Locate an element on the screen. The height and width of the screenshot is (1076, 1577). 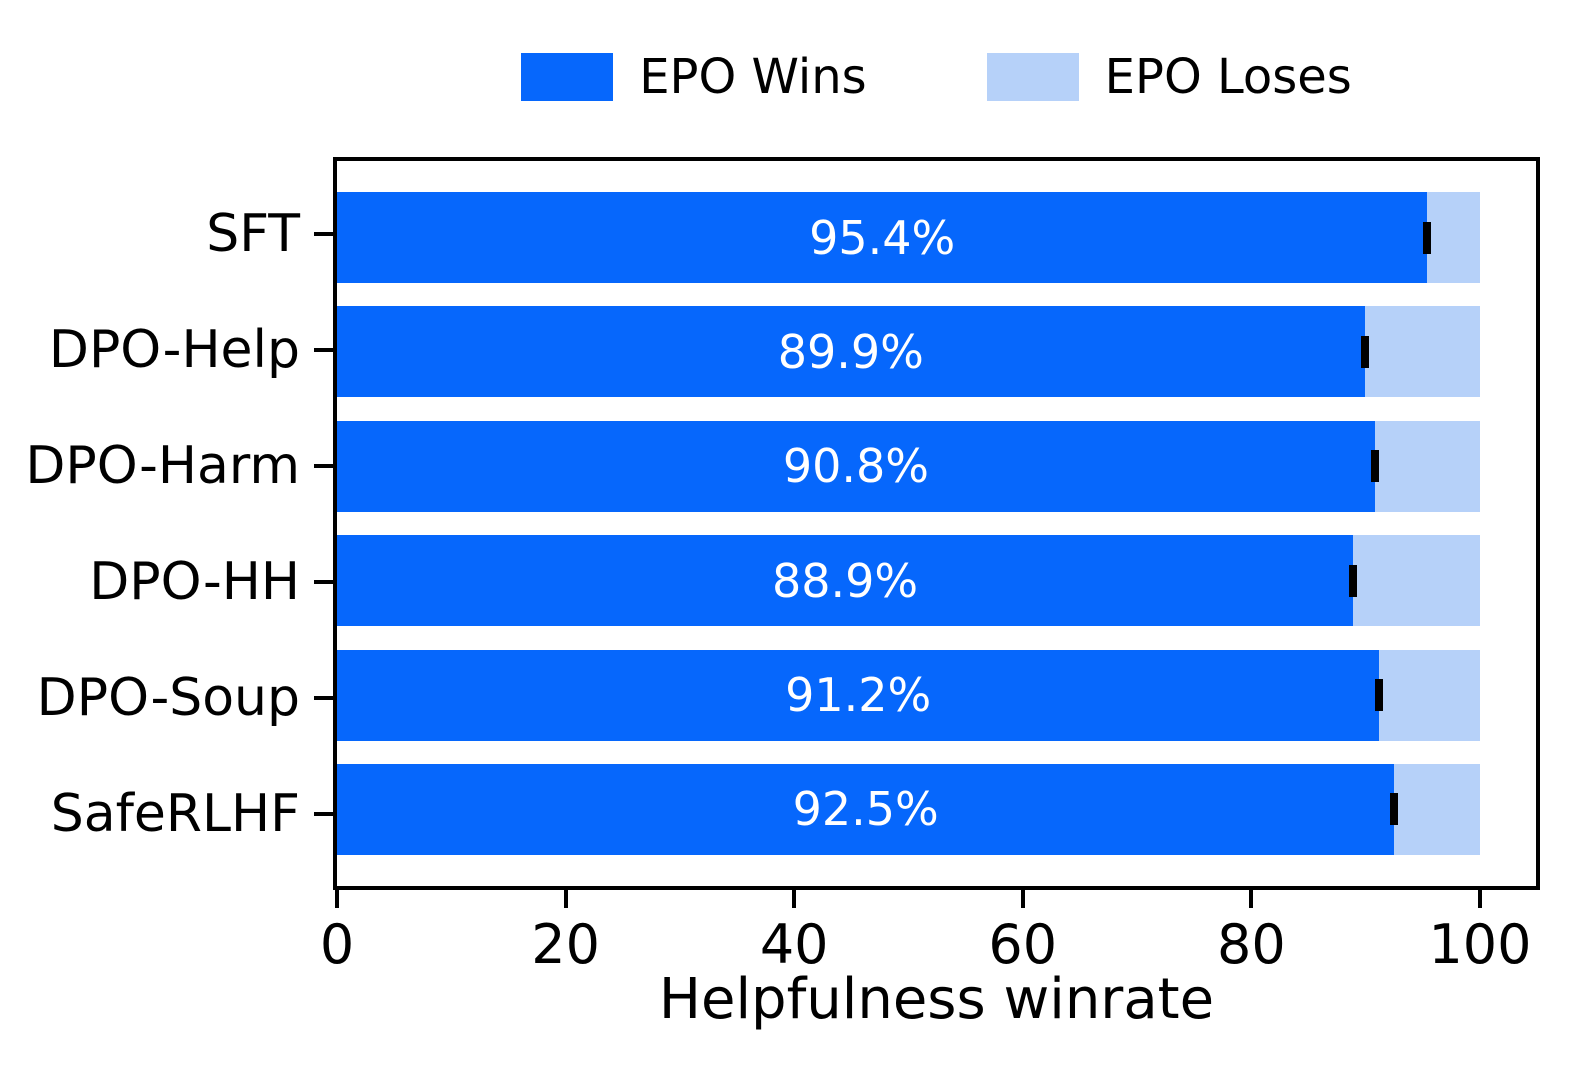
legend-item-epo-loses: EPO Loses is located at coordinates (1169, 77).